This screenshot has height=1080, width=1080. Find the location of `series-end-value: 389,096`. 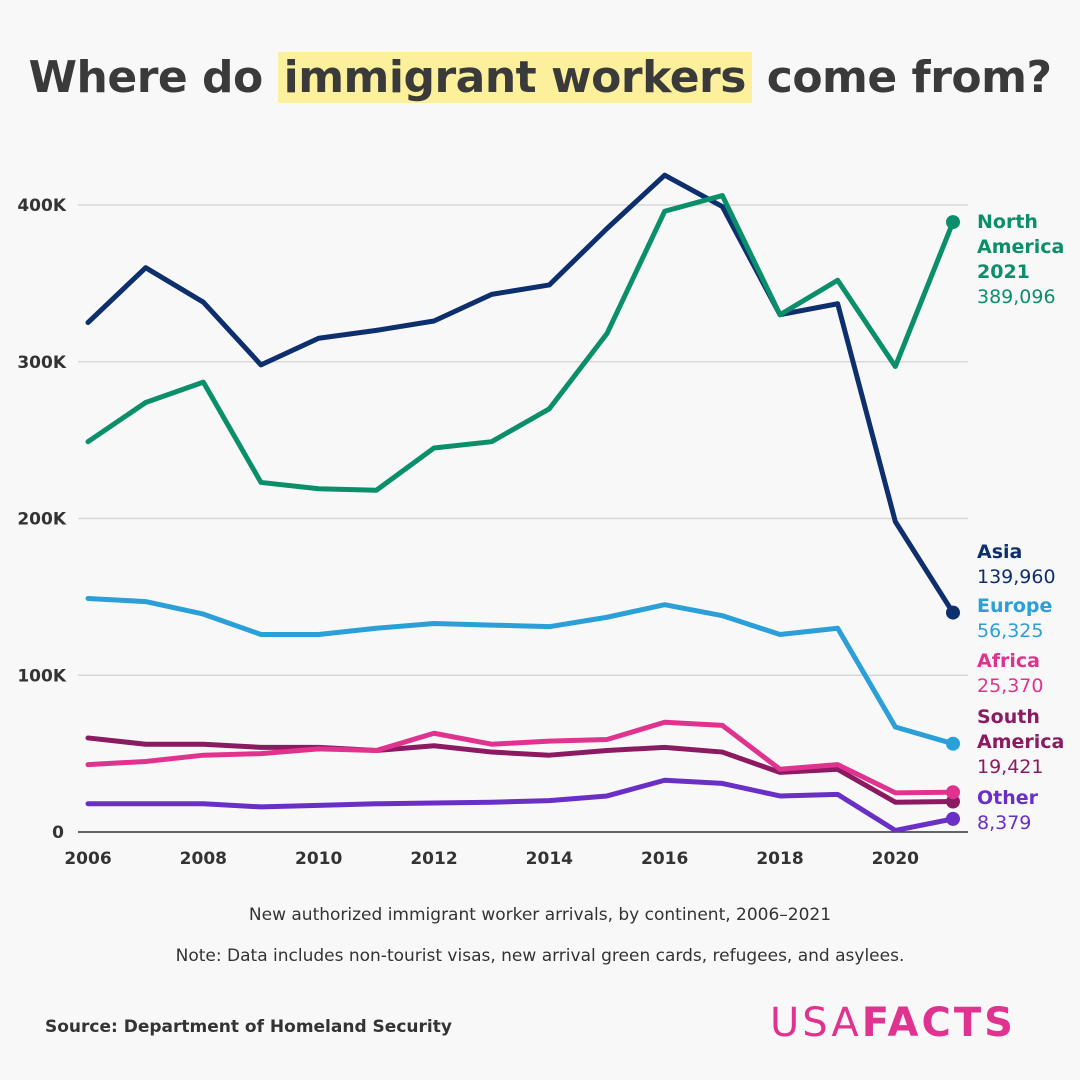

series-end-value: 389,096 is located at coordinates (1016, 297).